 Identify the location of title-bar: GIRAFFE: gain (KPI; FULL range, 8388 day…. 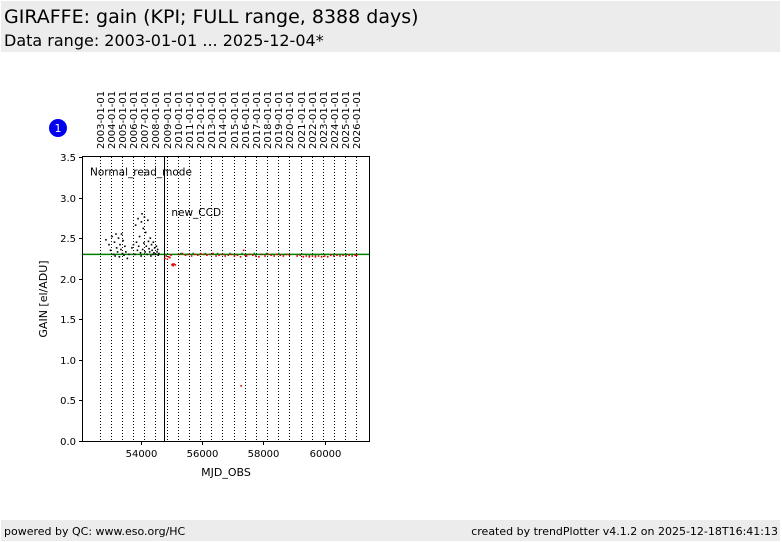
(390, 26).